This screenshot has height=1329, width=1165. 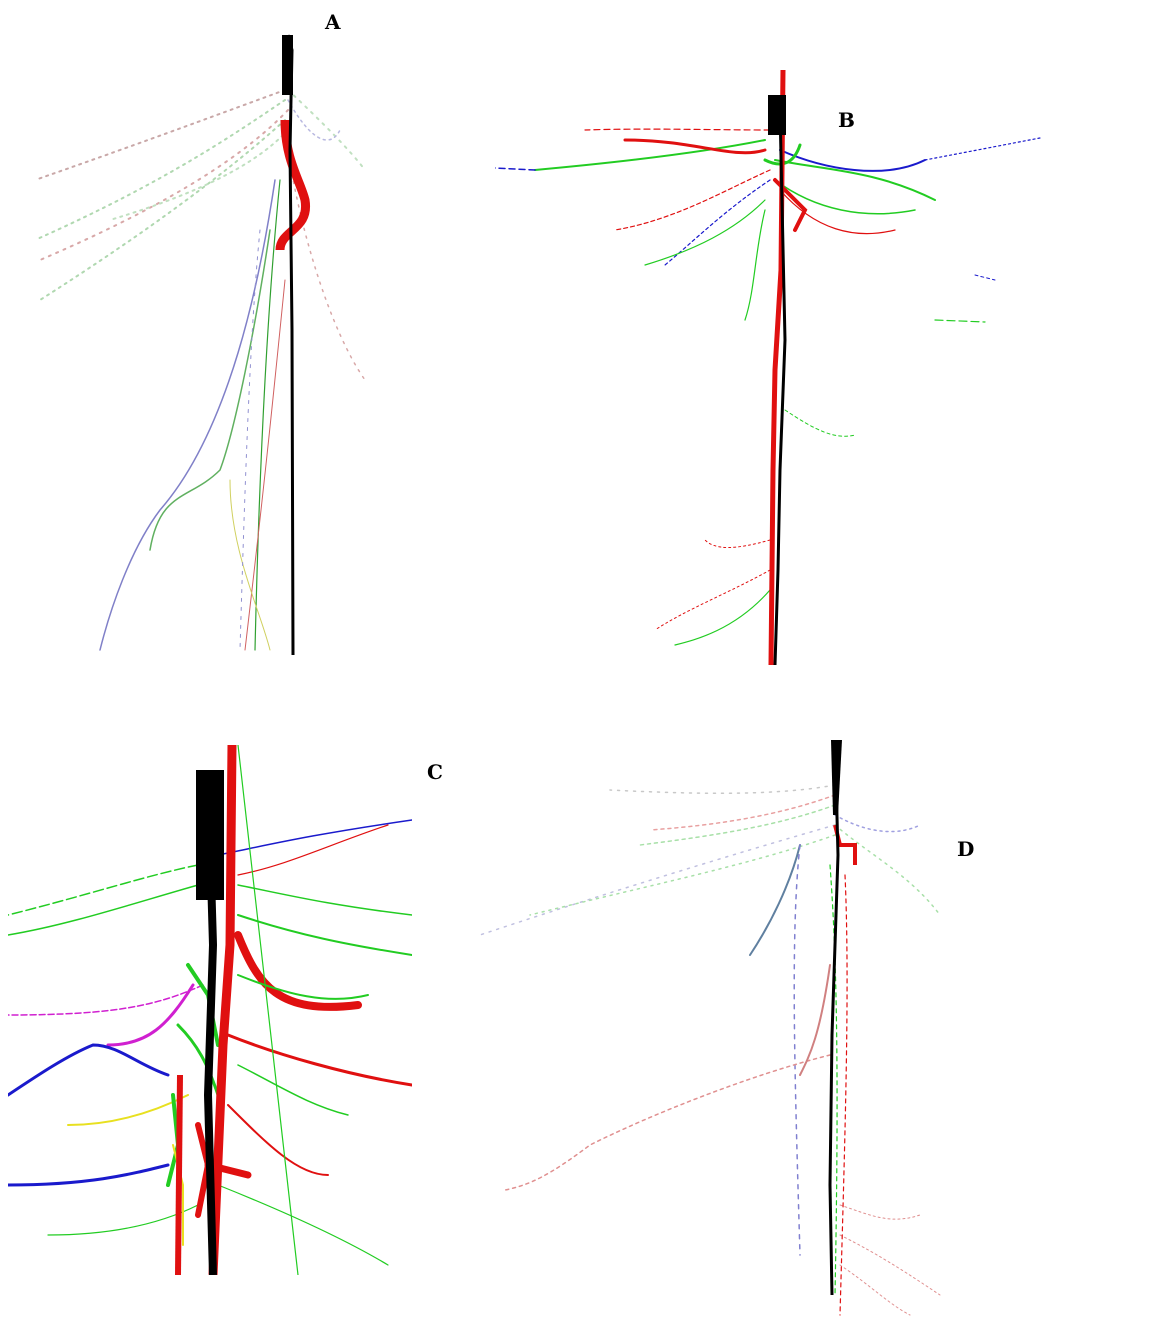 I want to click on panel-label-d: D, so click(x=966, y=849).